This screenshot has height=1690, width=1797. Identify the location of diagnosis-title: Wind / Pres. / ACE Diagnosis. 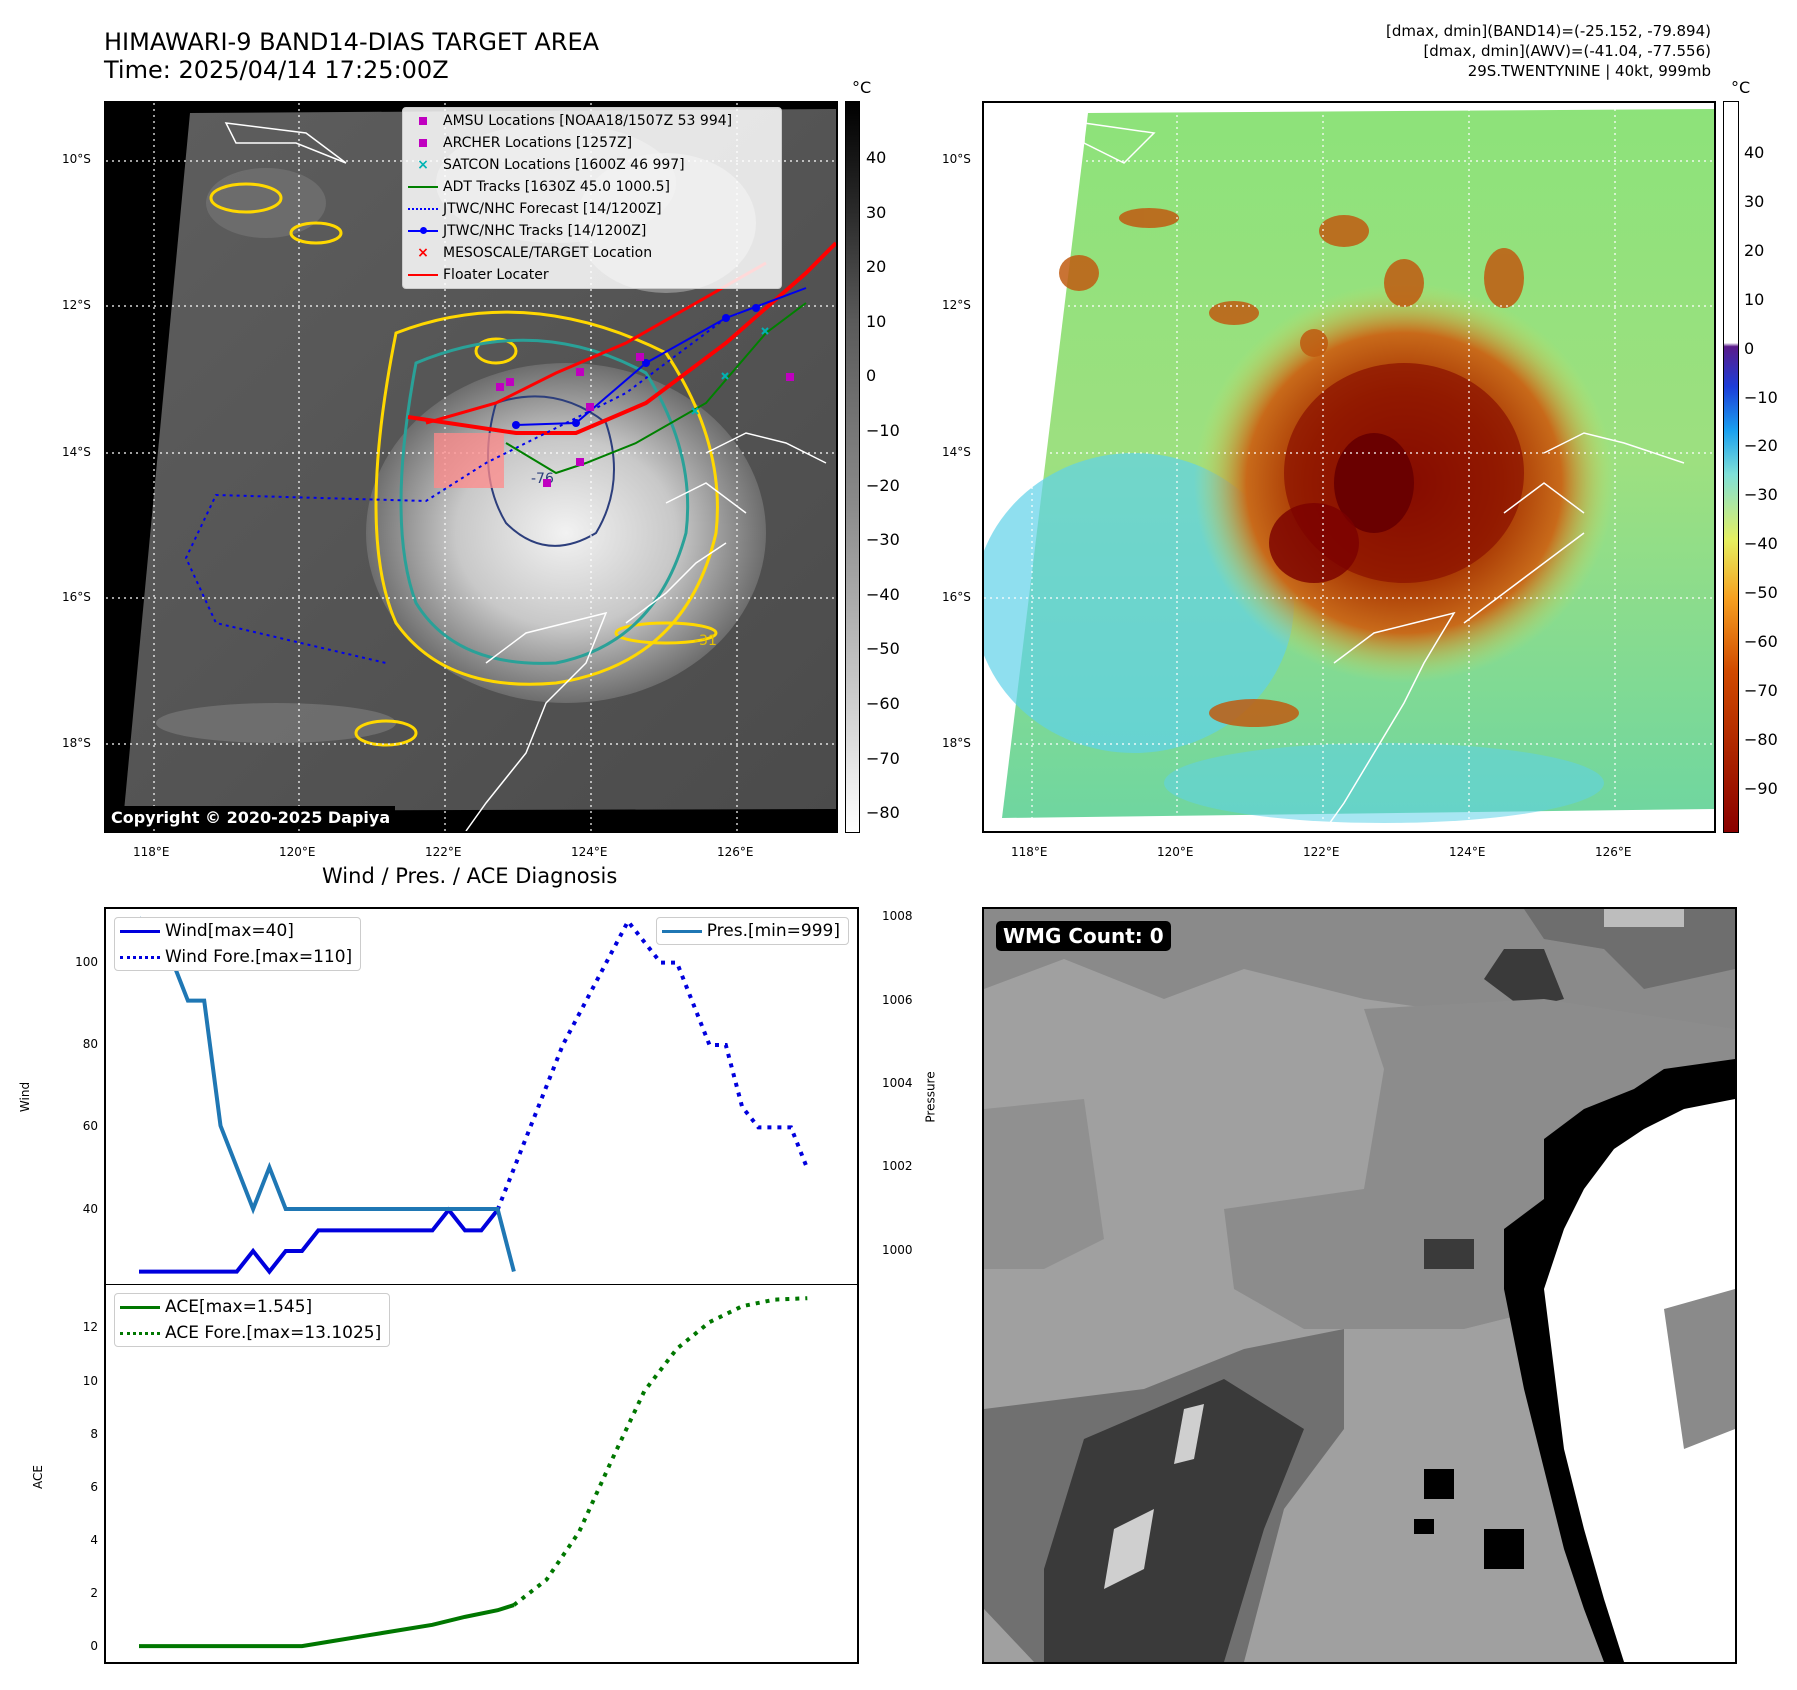
(470, 876).